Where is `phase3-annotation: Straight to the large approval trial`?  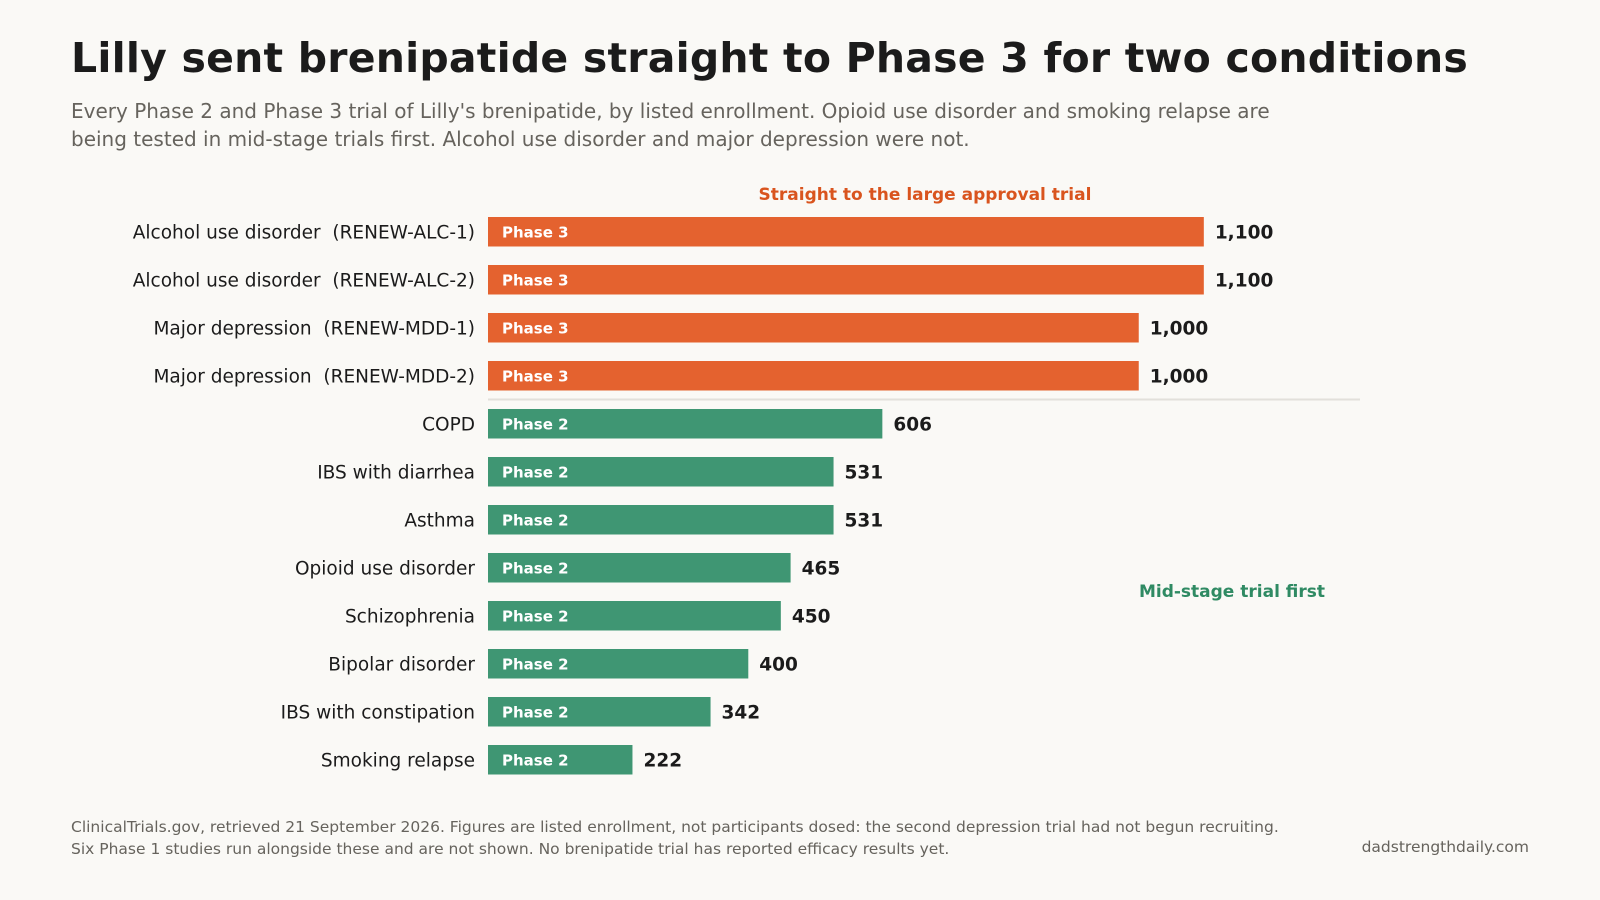 phase3-annotation: Straight to the large approval trial is located at coordinates (925, 195).